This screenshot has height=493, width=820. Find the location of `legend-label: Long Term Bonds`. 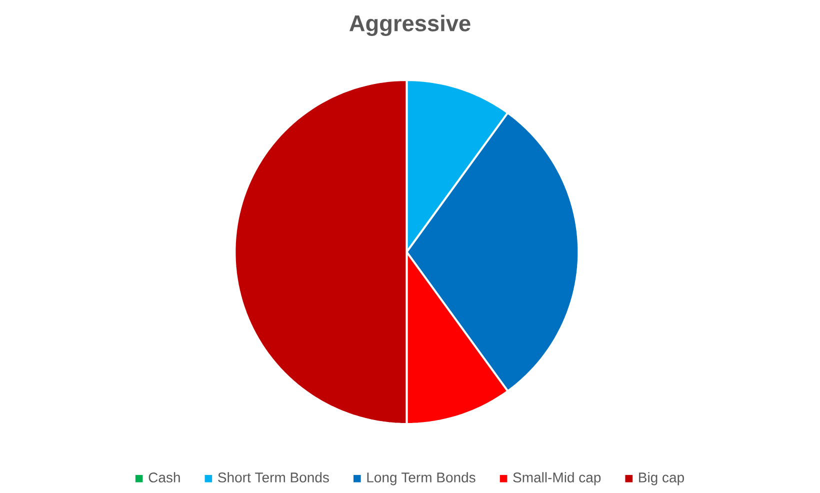

legend-label: Long Term Bonds is located at coordinates (421, 479).